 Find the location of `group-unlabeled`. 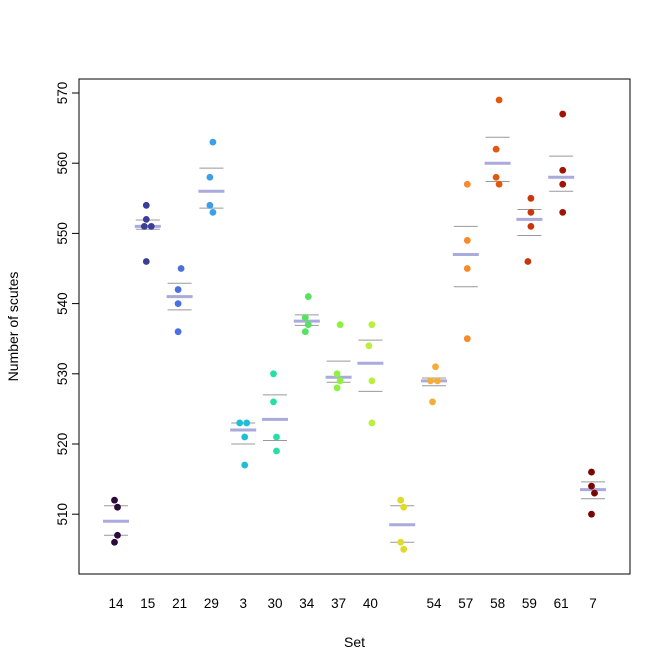

group-unlabeled is located at coordinates (402, 524).